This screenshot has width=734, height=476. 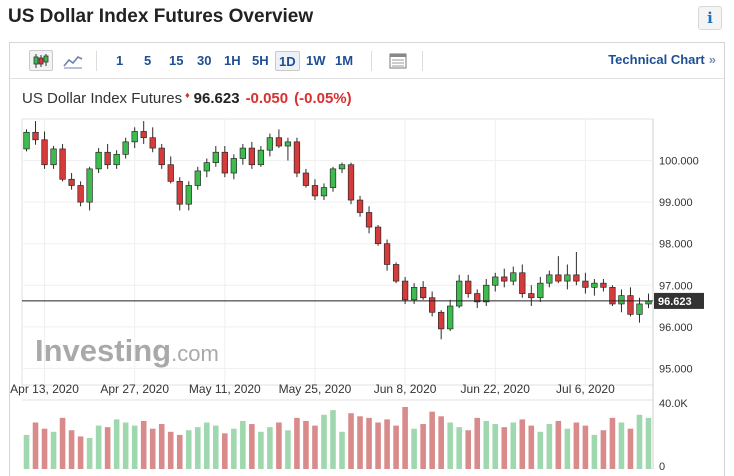 I want to click on interval-1h: 1H, so click(x=232, y=60).